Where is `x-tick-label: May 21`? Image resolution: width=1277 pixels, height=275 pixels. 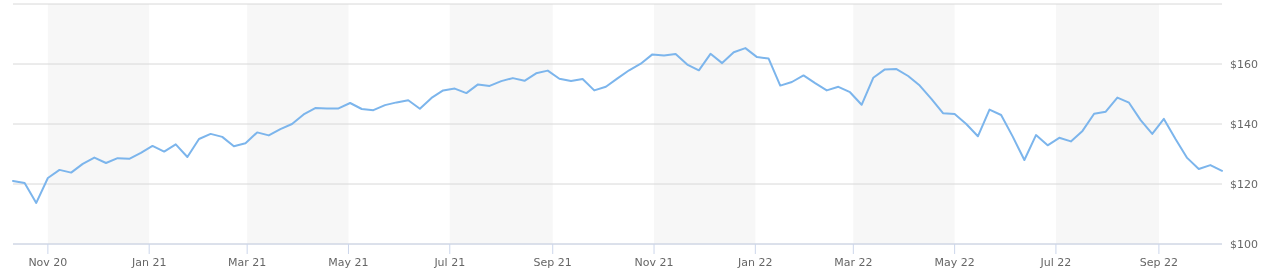 x-tick-label: May 21 is located at coordinates (348, 262).